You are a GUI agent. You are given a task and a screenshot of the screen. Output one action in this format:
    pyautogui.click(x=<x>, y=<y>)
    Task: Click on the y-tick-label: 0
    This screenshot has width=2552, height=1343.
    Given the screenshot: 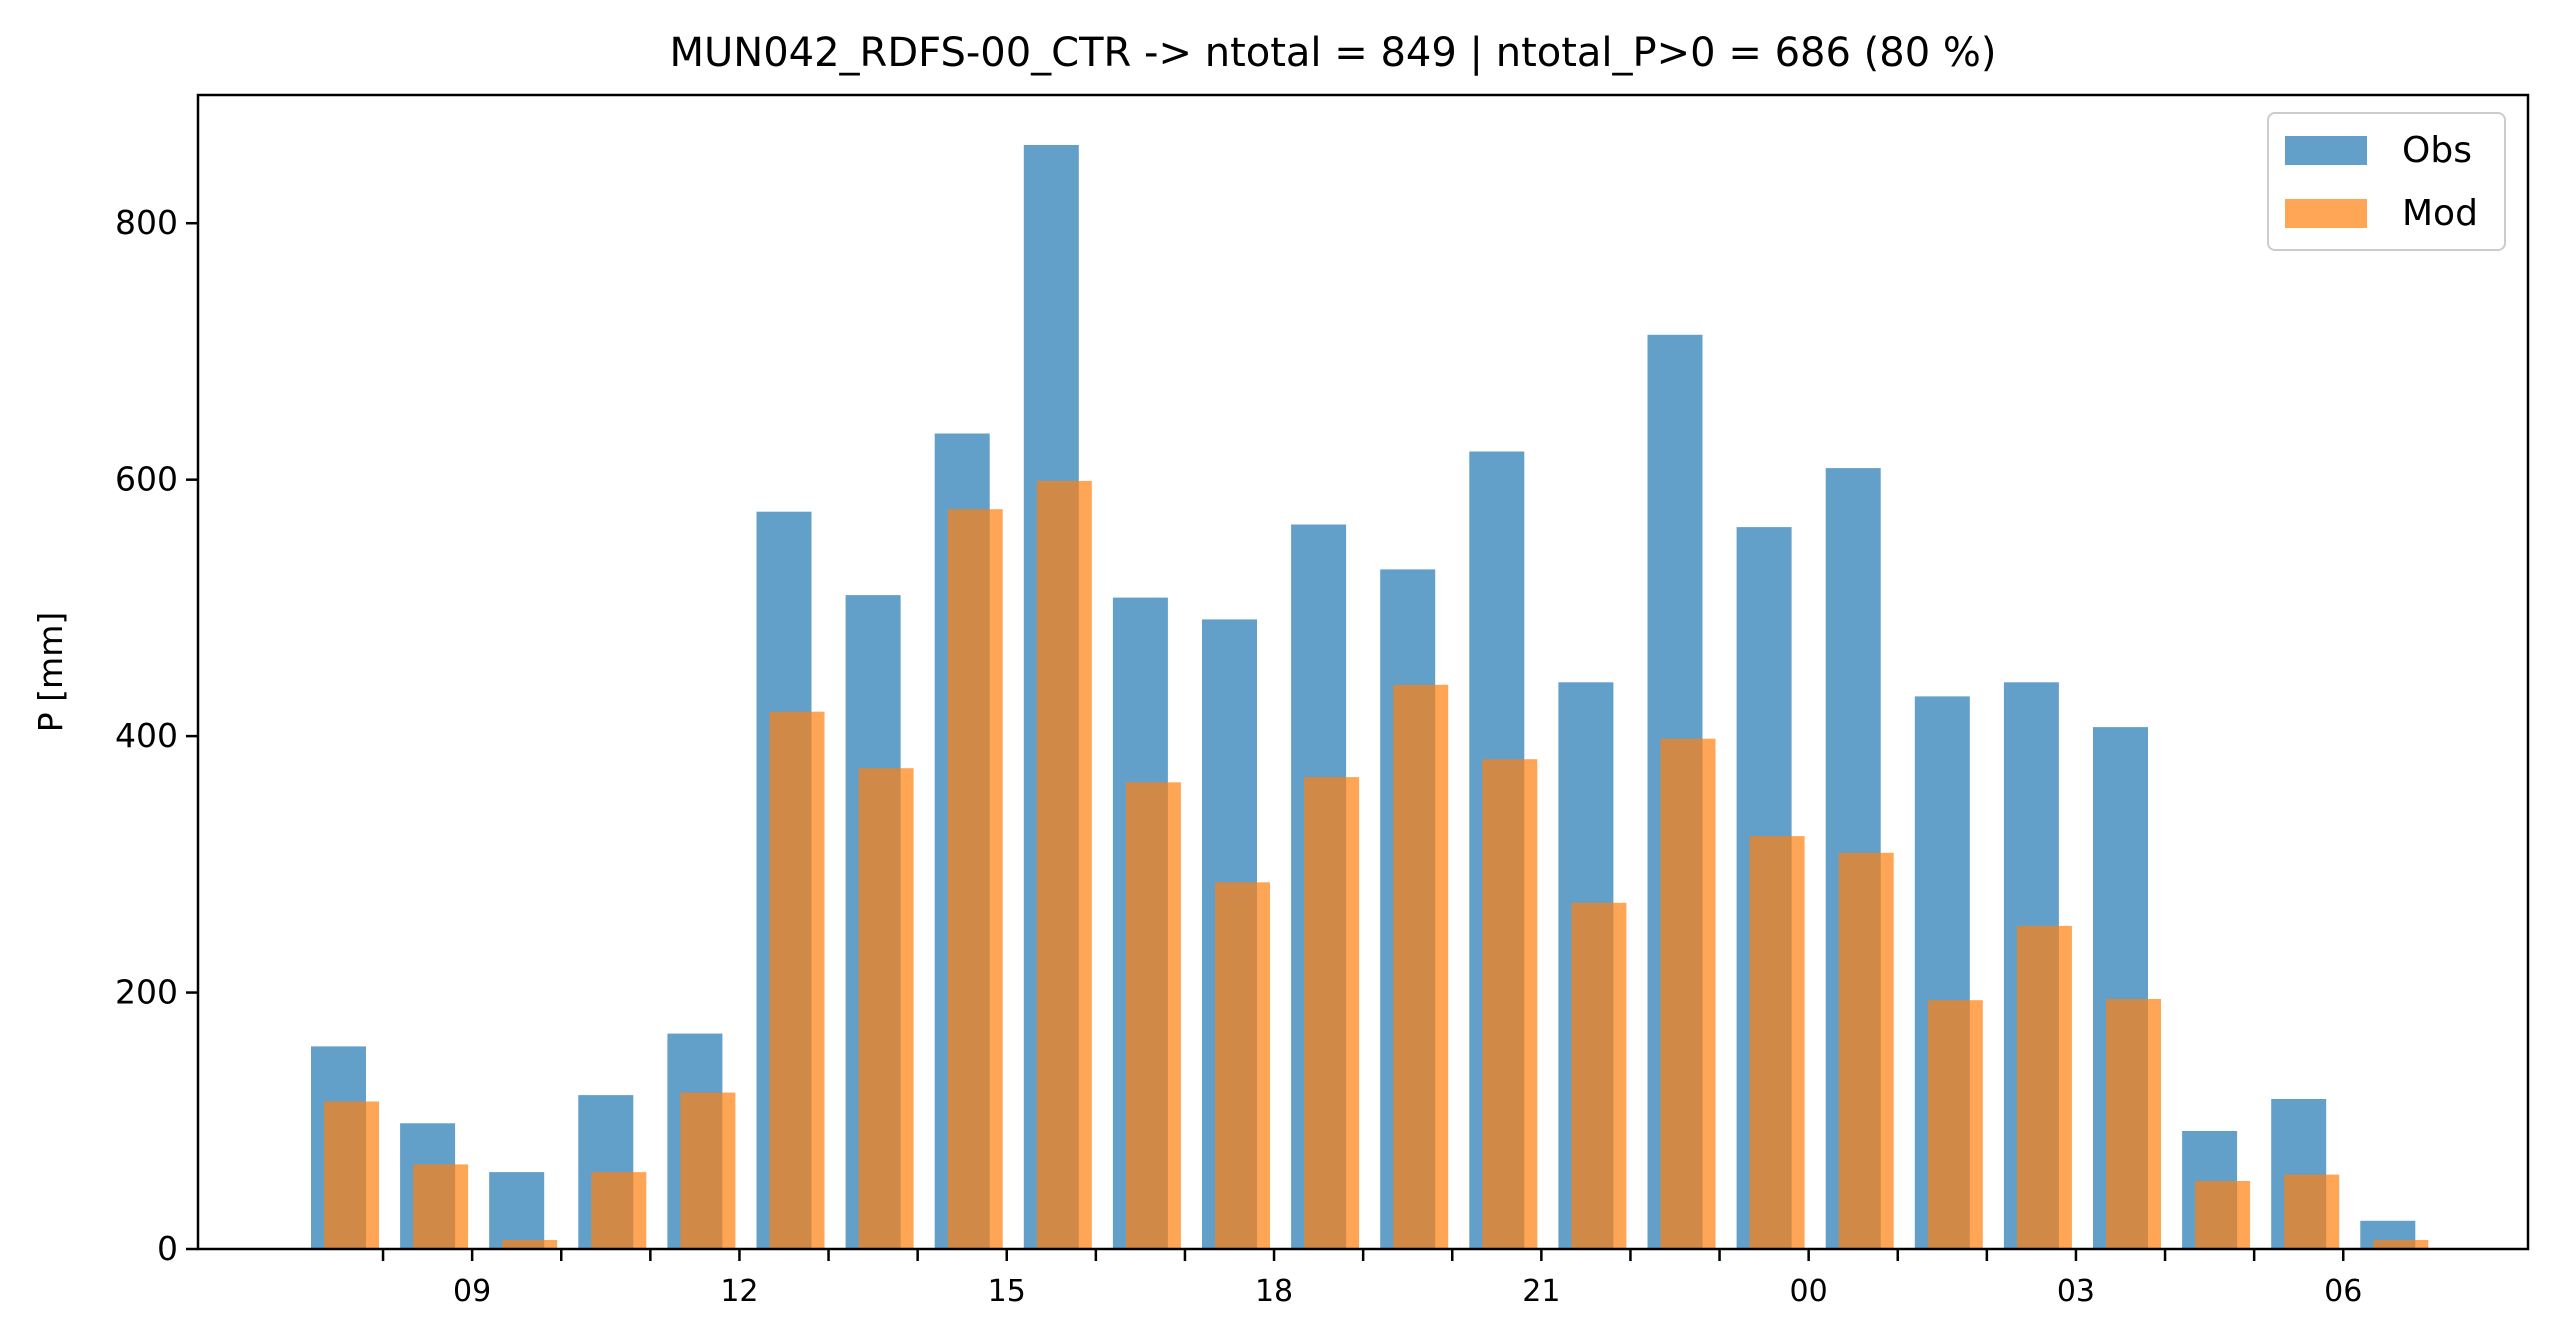 What is the action you would take?
    pyautogui.click(x=167, y=1248)
    